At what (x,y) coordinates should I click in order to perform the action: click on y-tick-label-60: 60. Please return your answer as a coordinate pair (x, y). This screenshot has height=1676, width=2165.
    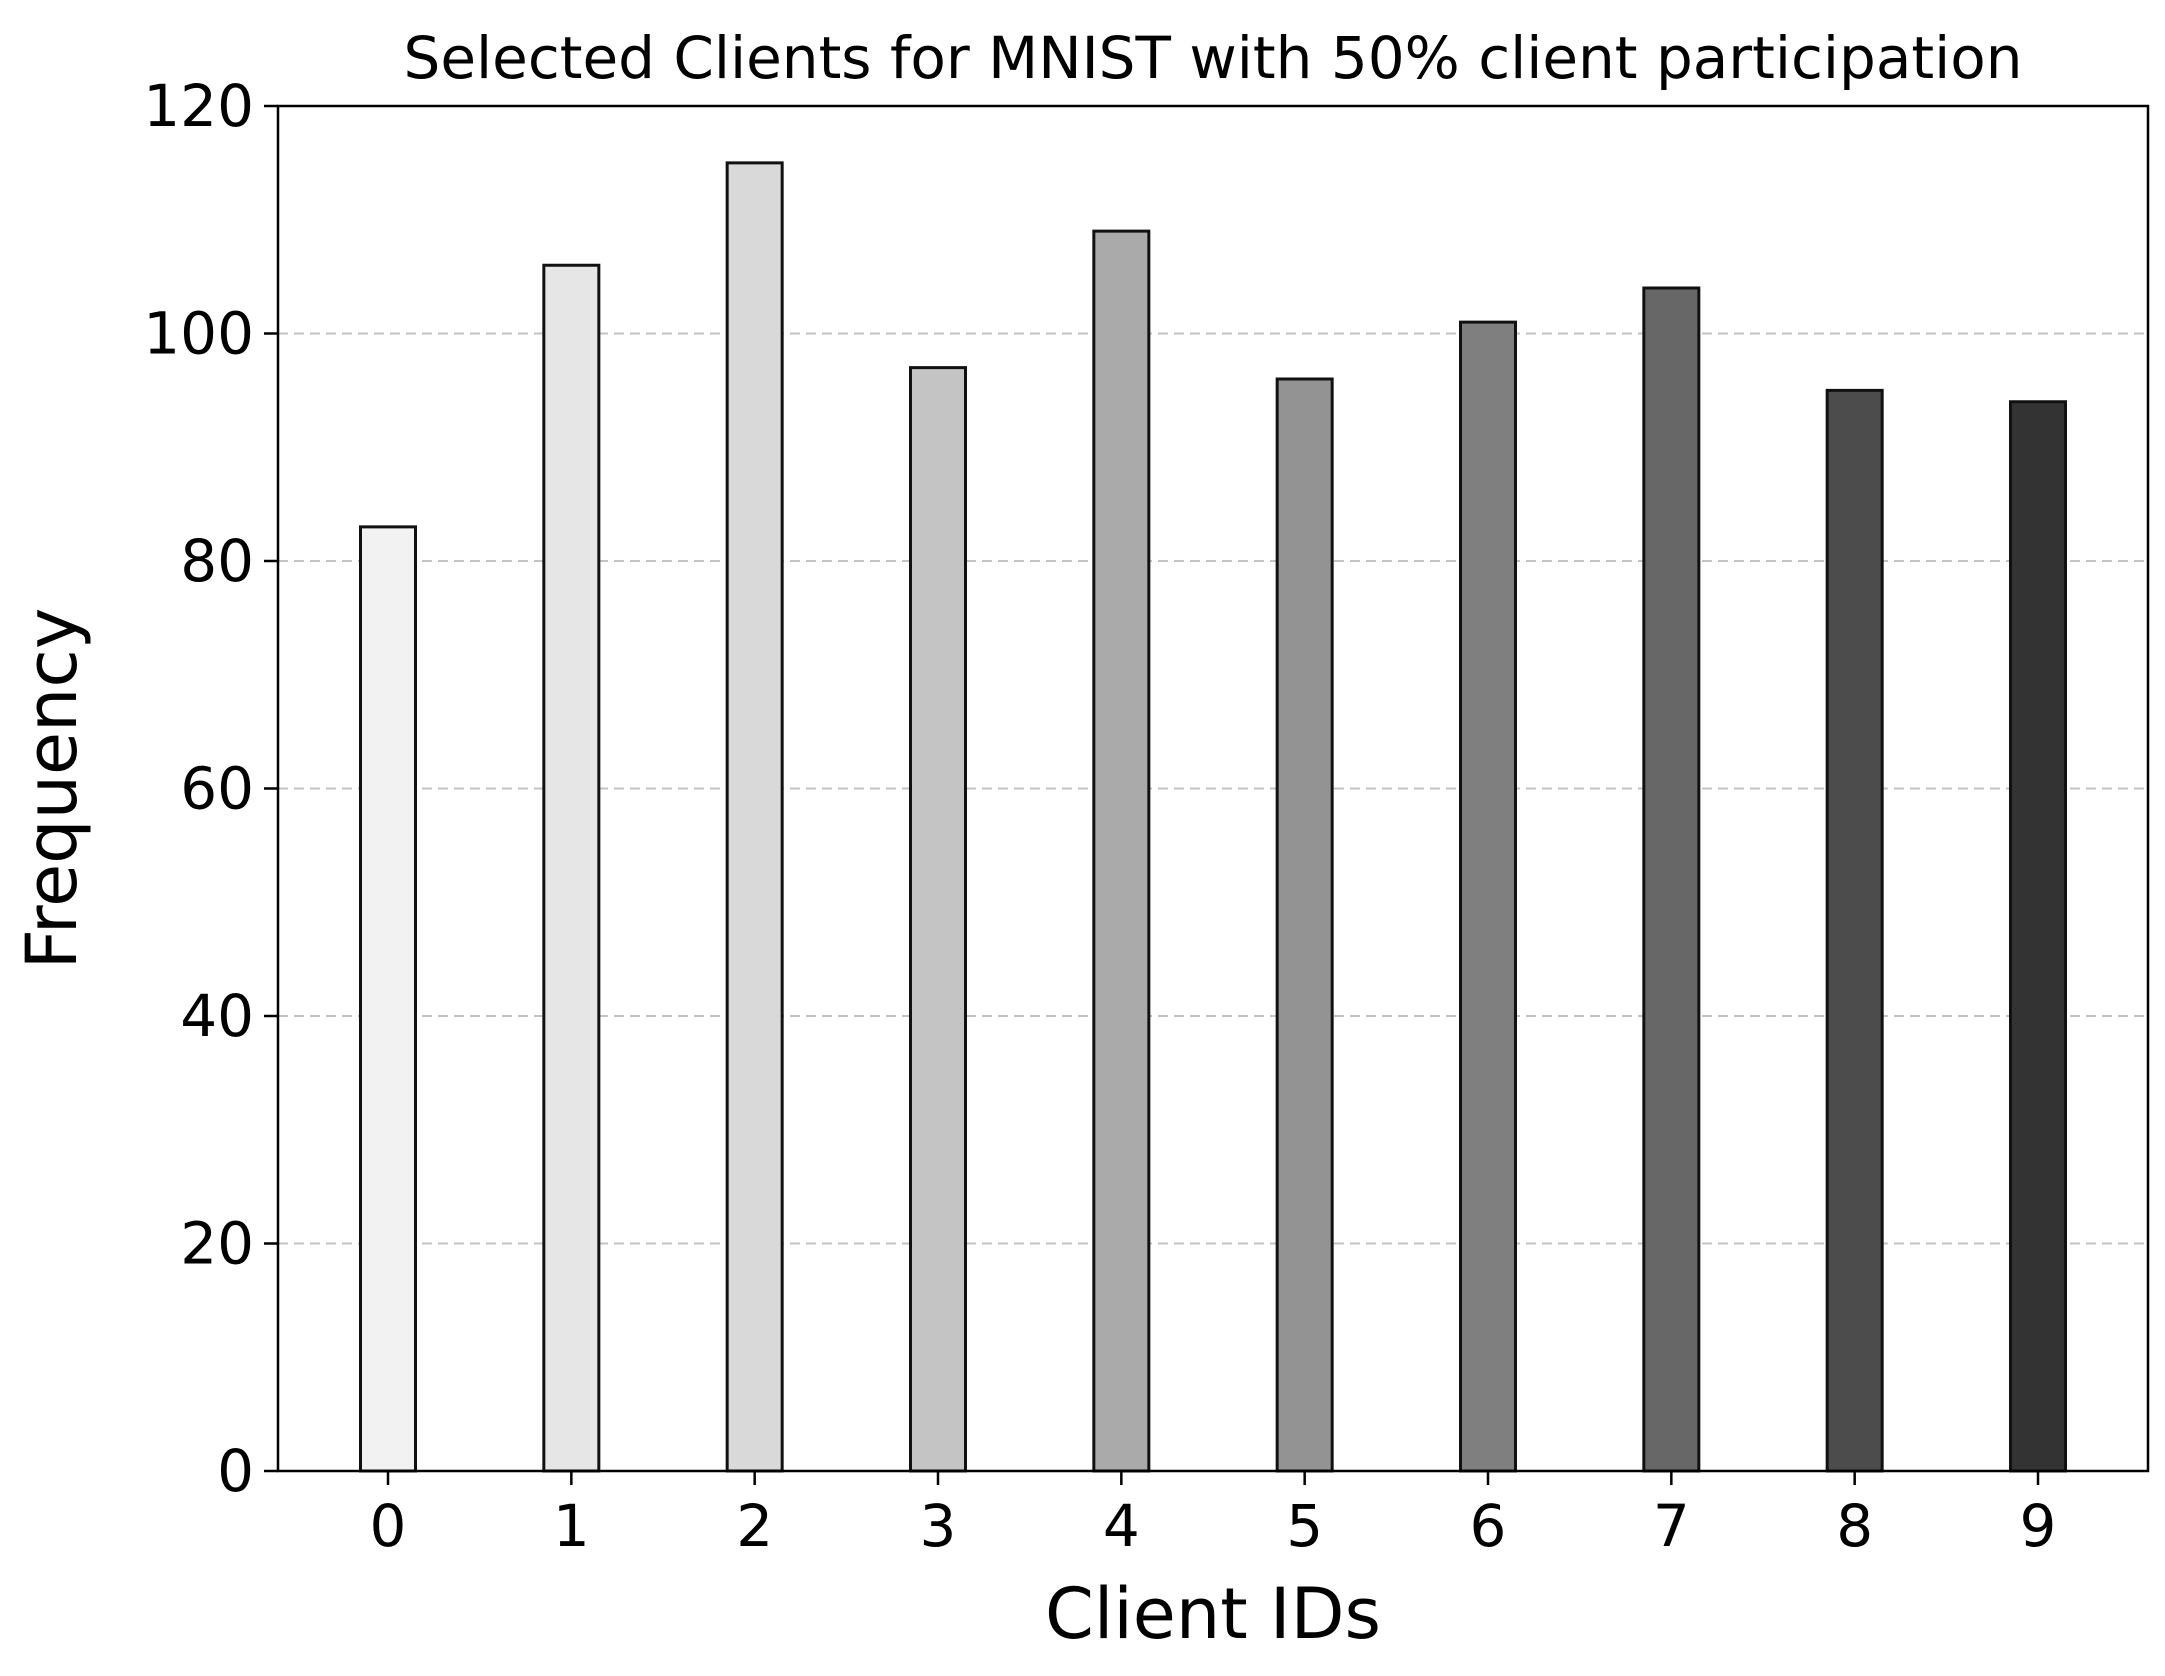
    Looking at the image, I should click on (217, 789).